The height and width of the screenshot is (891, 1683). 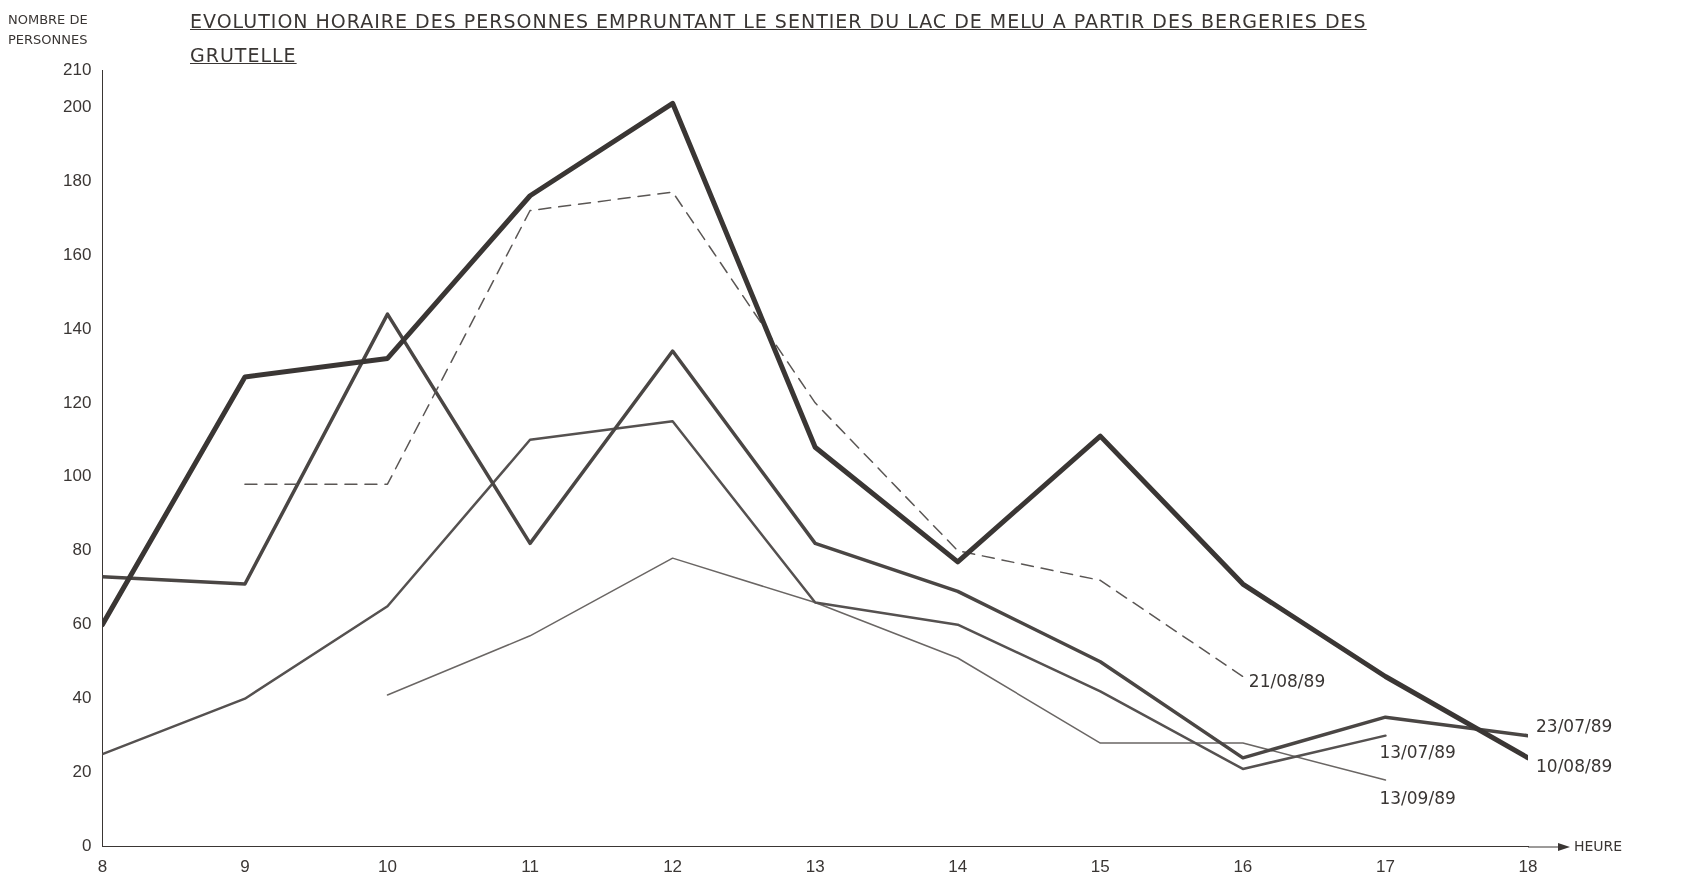 I want to click on y-tick-label: 210, so click(x=77, y=69).